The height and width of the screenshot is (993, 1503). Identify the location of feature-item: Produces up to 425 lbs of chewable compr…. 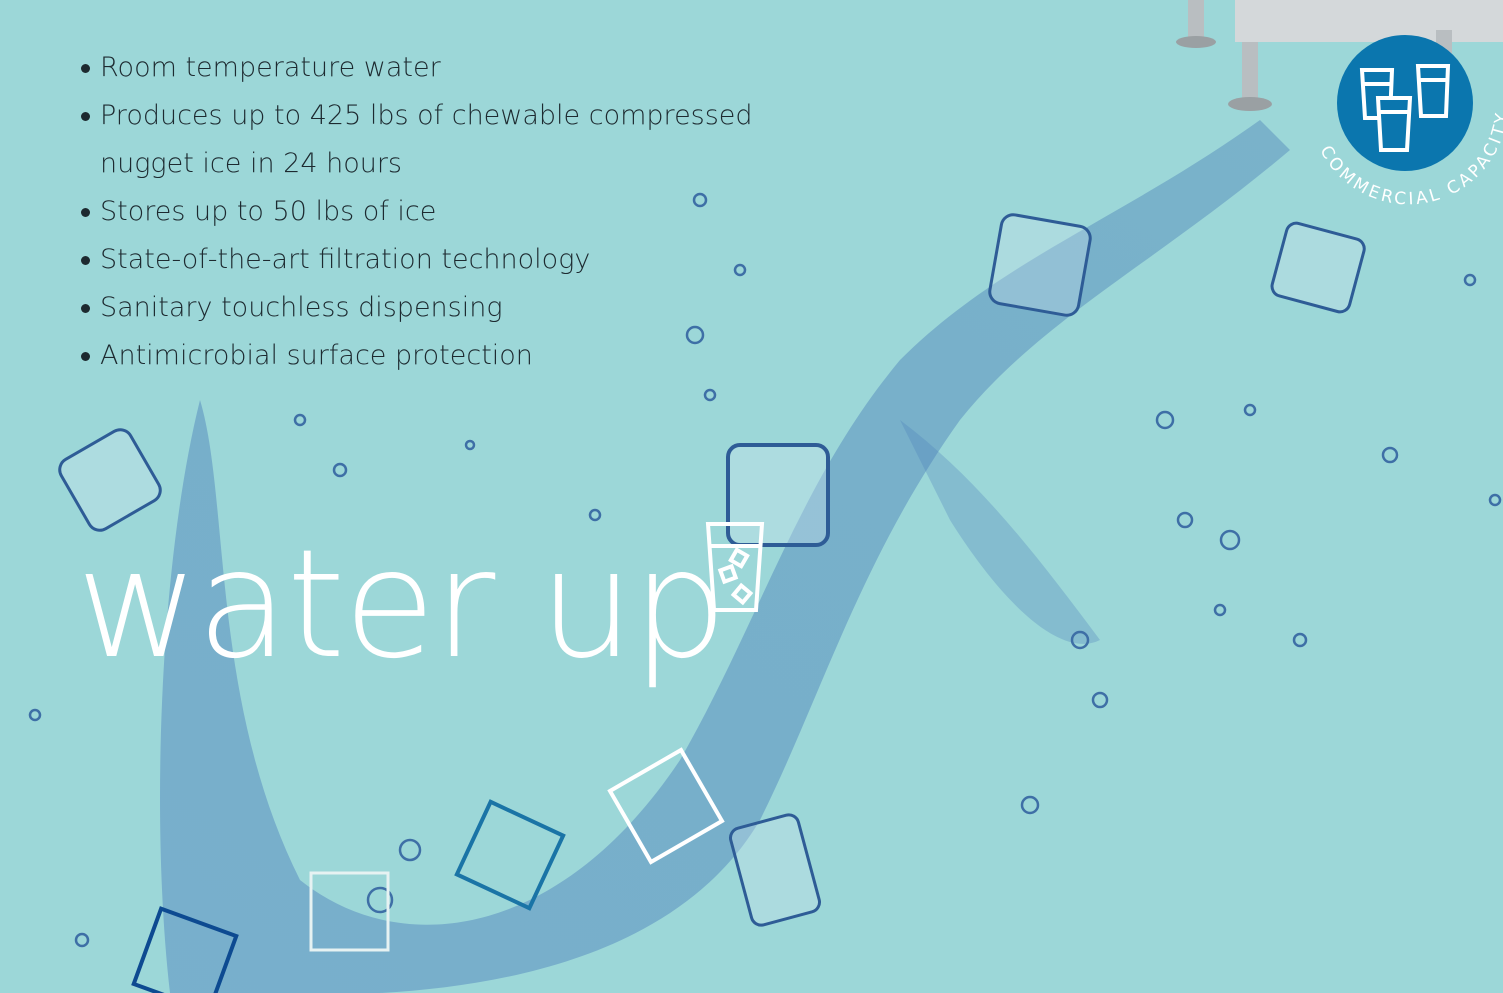
(425, 140).